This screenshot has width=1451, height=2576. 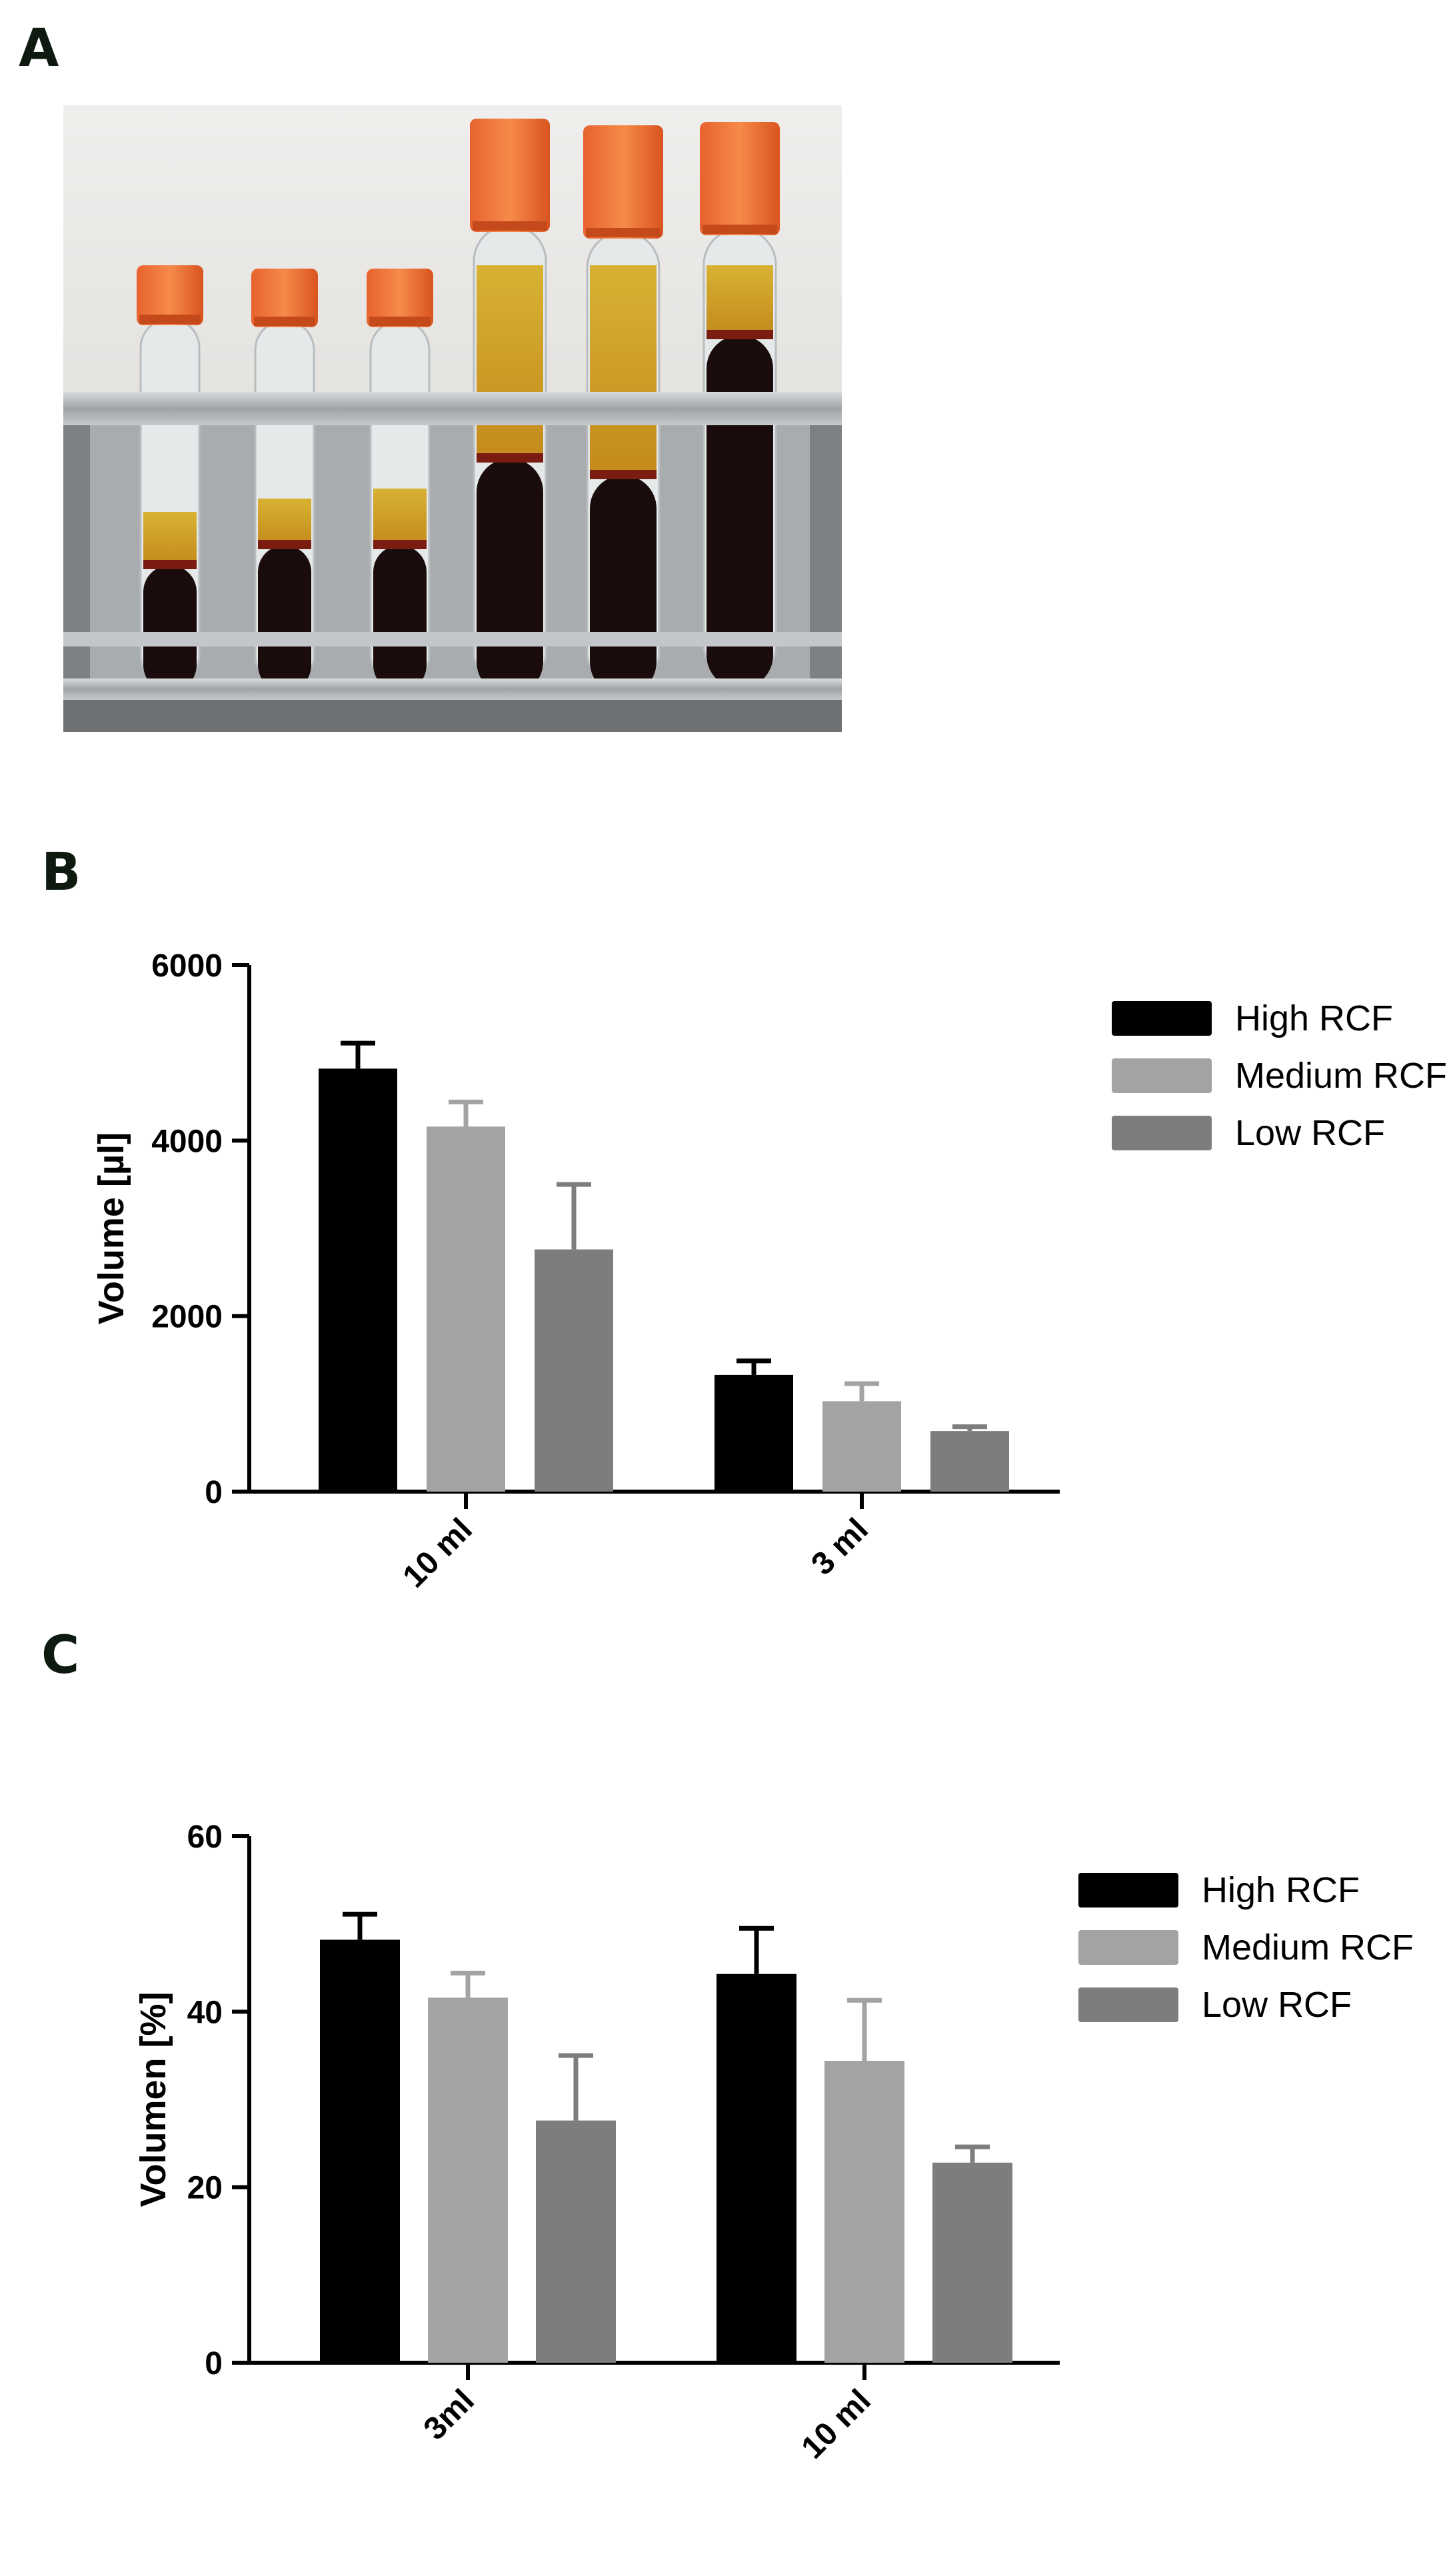 I want to click on x-tick-label: 3ml, so click(x=449, y=2415).